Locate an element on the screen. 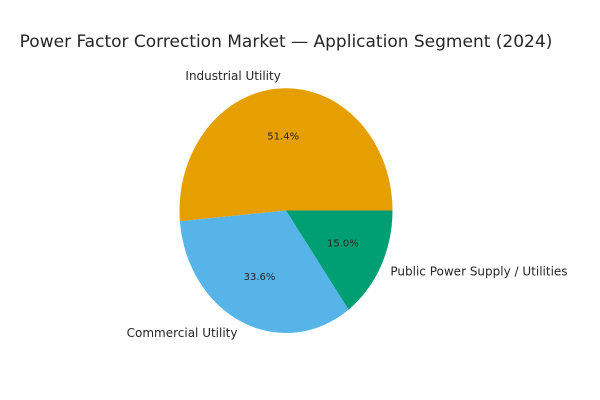  slice-pct-commercial-utility: 33.6% is located at coordinates (260, 277).